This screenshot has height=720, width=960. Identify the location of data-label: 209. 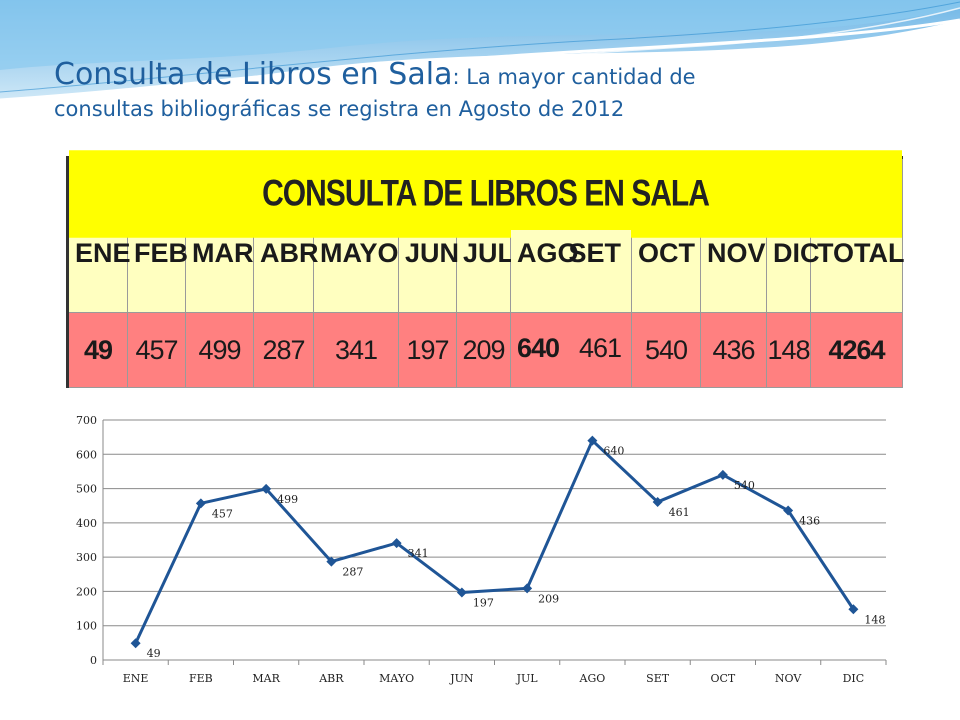
(548, 598).